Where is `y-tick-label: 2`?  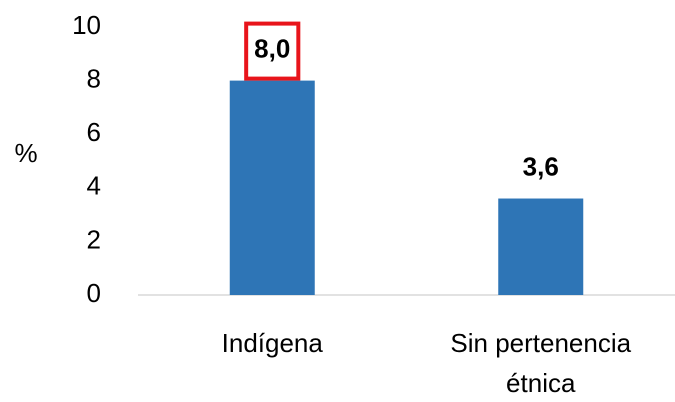 y-tick-label: 2 is located at coordinates (94, 239).